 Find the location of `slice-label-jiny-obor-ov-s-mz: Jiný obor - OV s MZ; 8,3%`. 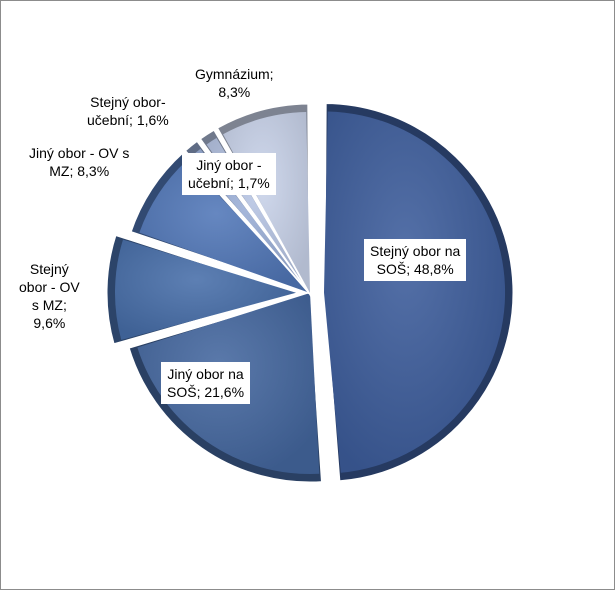

slice-label-jiny-obor-ov-s-mz: Jiný obor - OV s MZ; 8,3% is located at coordinates (79, 162).